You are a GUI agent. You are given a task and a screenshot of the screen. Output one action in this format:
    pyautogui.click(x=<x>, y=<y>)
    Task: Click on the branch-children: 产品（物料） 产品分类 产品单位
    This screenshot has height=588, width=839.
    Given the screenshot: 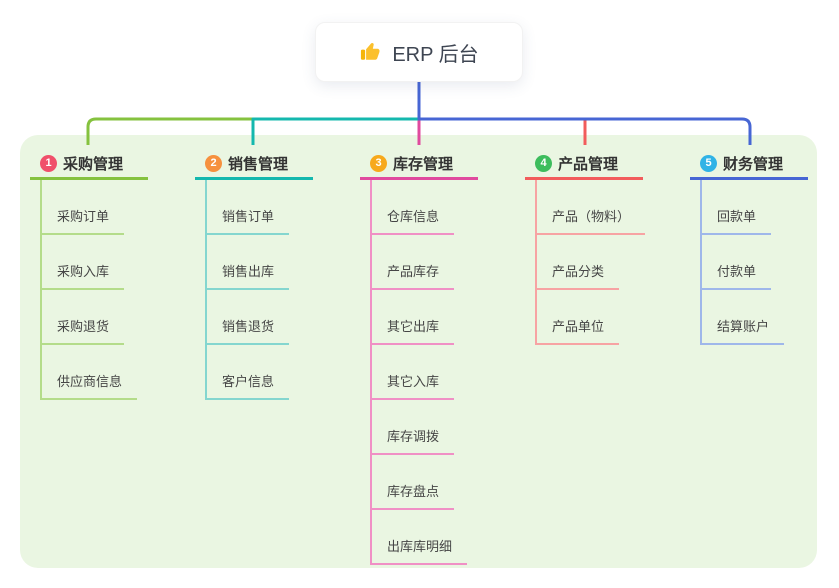 What is the action you would take?
    pyautogui.click(x=605, y=262)
    